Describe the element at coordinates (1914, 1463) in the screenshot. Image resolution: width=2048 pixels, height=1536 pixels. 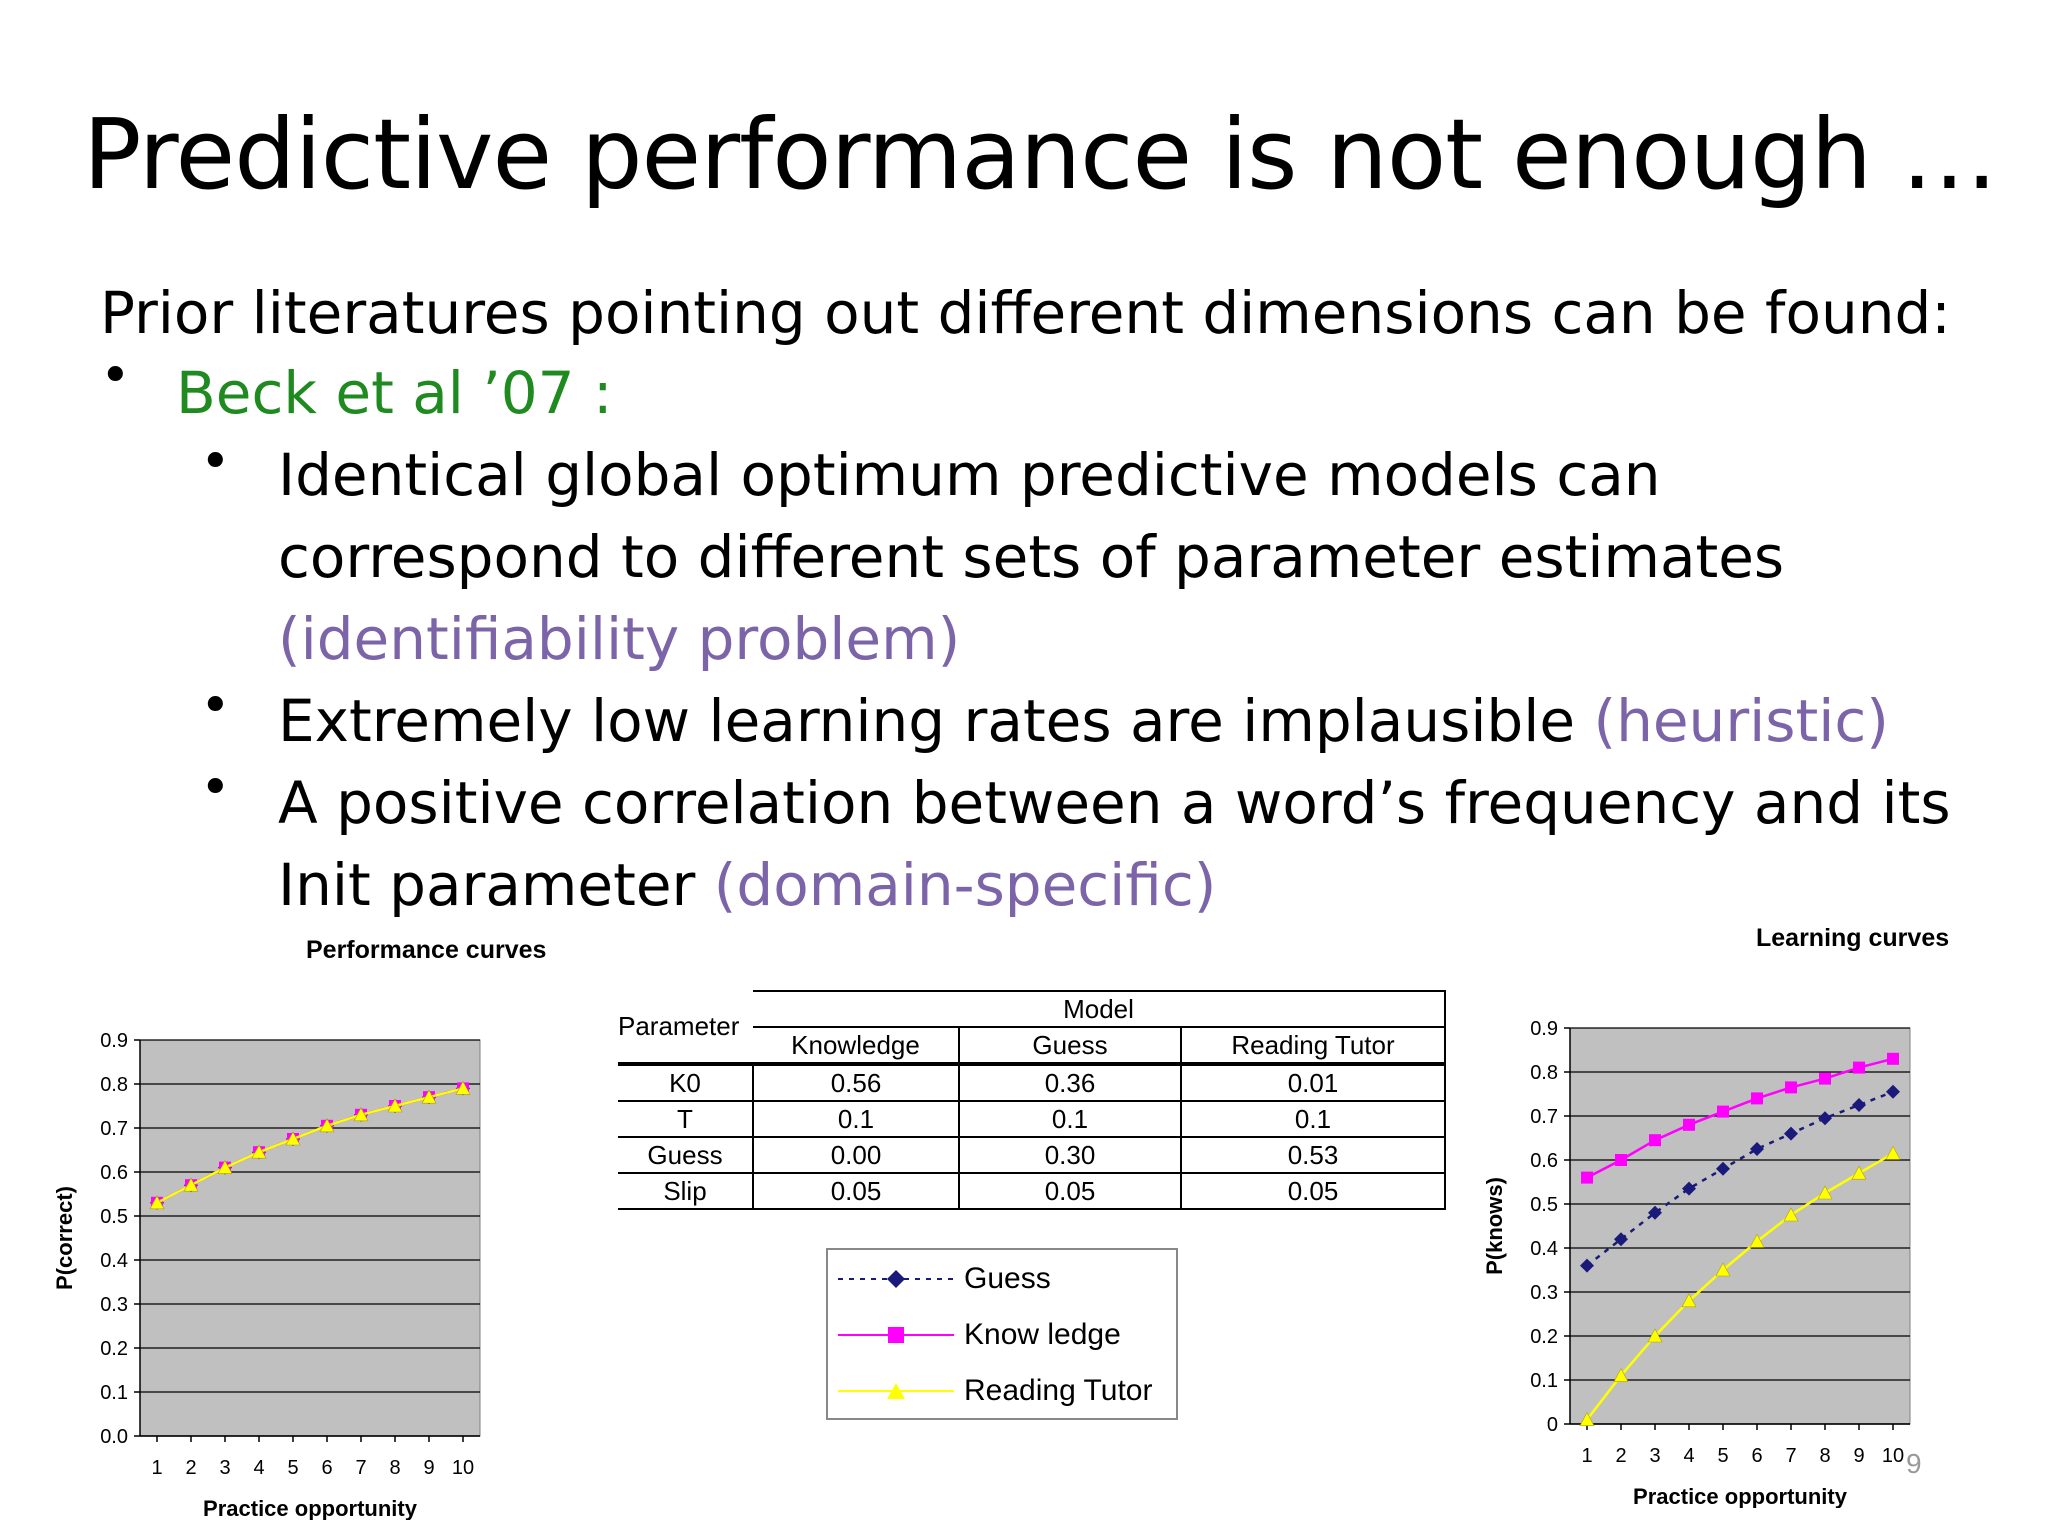
I see `page-number: 9` at that location.